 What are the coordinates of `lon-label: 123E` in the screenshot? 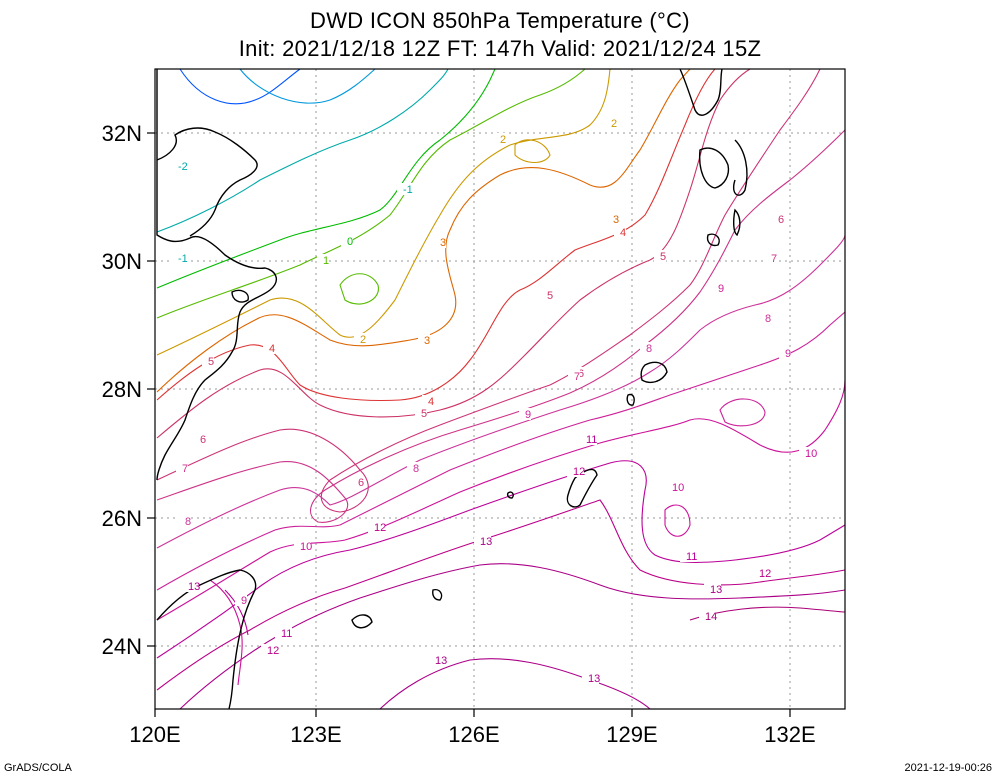 It's located at (315, 734).